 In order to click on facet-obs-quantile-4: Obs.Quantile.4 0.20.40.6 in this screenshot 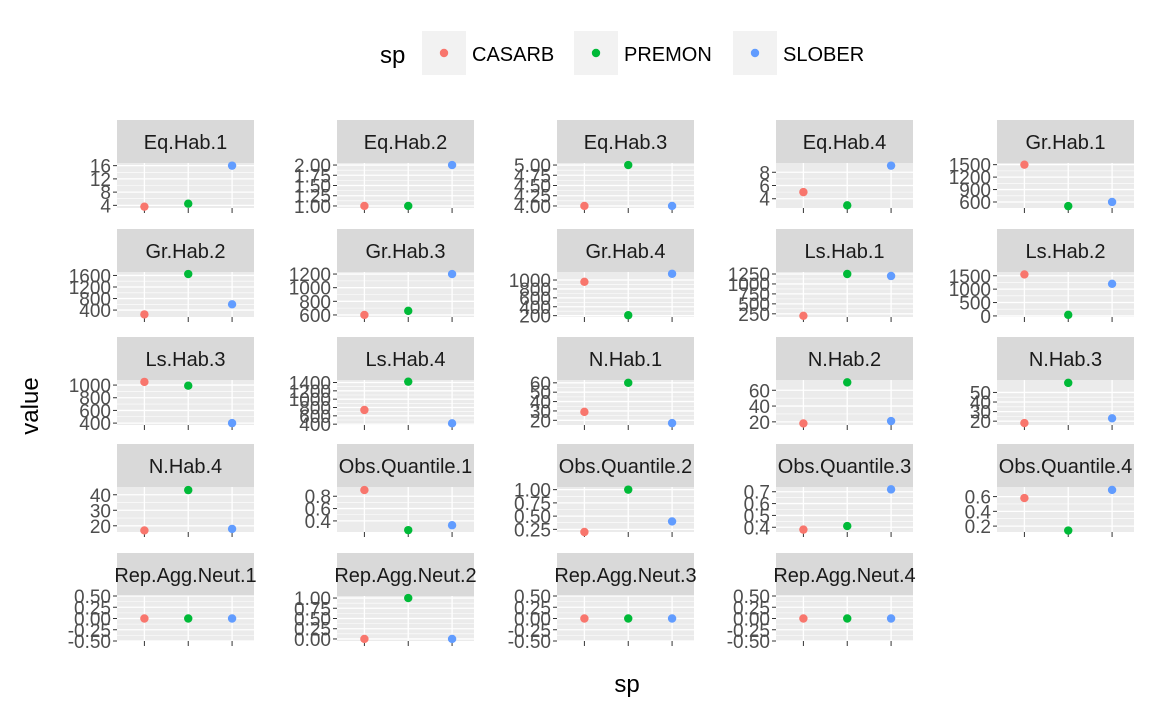, I will do `click(1049, 491)`.